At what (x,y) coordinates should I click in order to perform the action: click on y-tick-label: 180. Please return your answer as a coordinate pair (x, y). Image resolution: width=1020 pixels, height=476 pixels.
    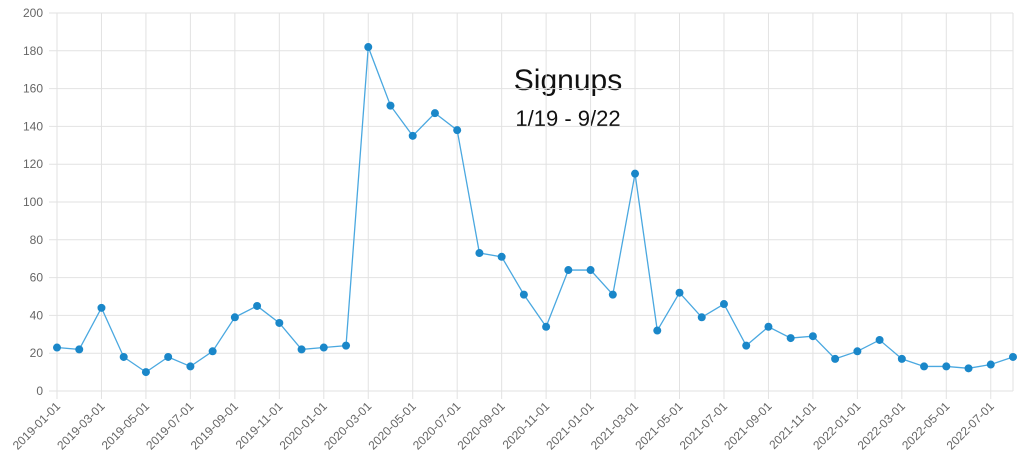
    Looking at the image, I should click on (33, 51).